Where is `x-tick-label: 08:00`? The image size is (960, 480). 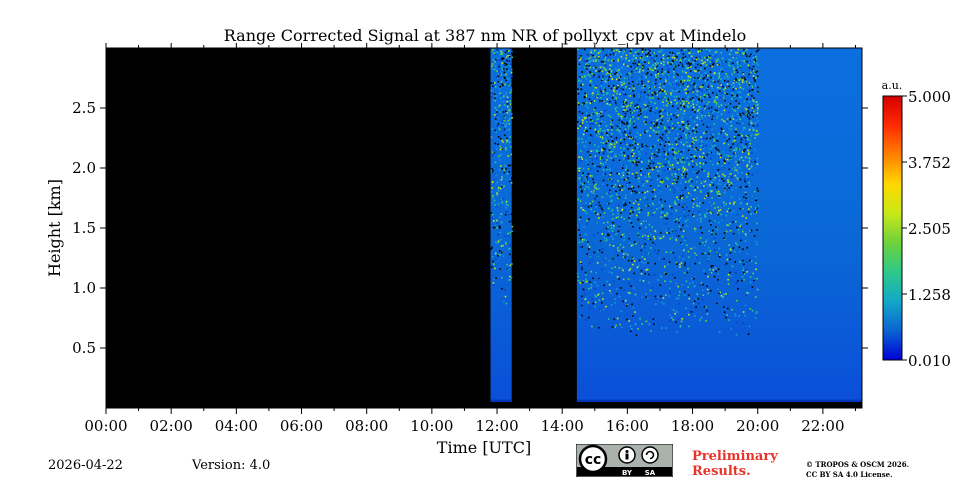 x-tick-label: 08:00 is located at coordinates (366, 426).